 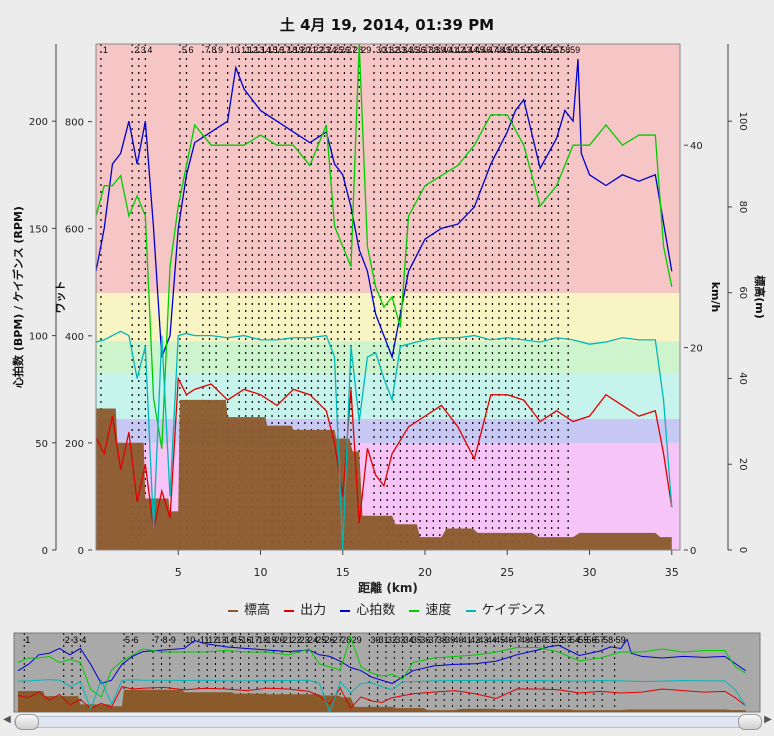 I want to click on lap-label: 38, so click(x=434, y=50).